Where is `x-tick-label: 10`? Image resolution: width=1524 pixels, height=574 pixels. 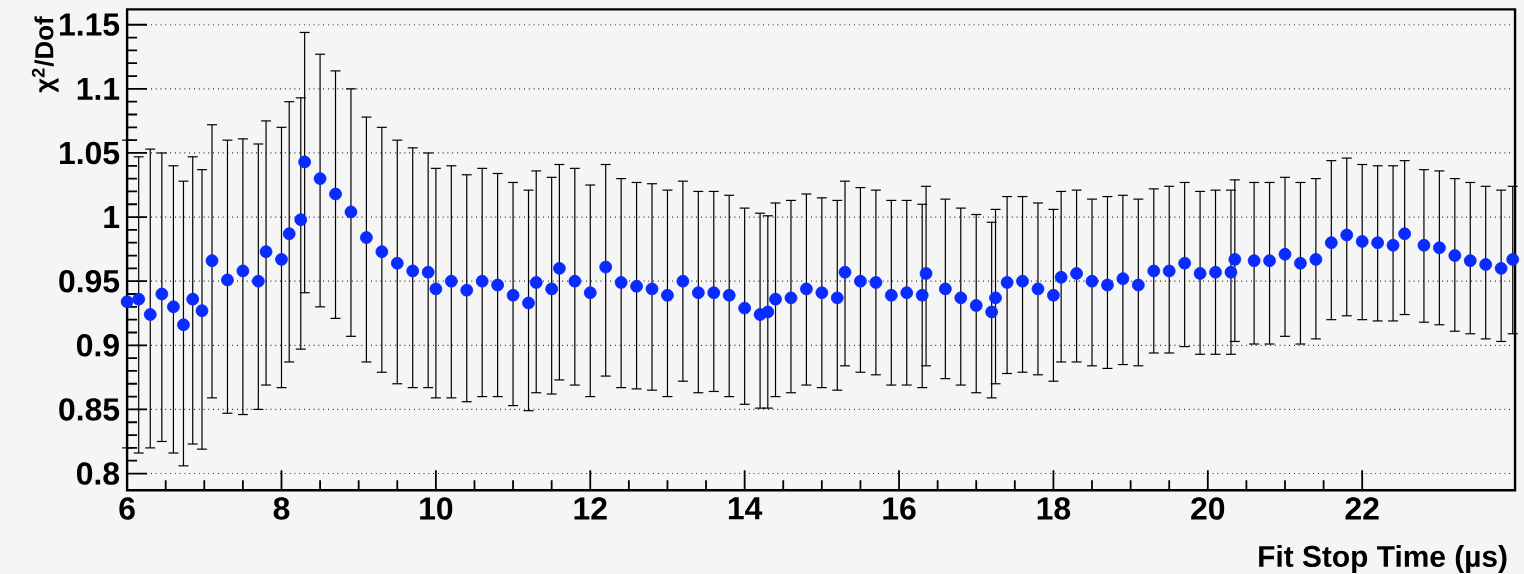 x-tick-label: 10 is located at coordinates (436, 508).